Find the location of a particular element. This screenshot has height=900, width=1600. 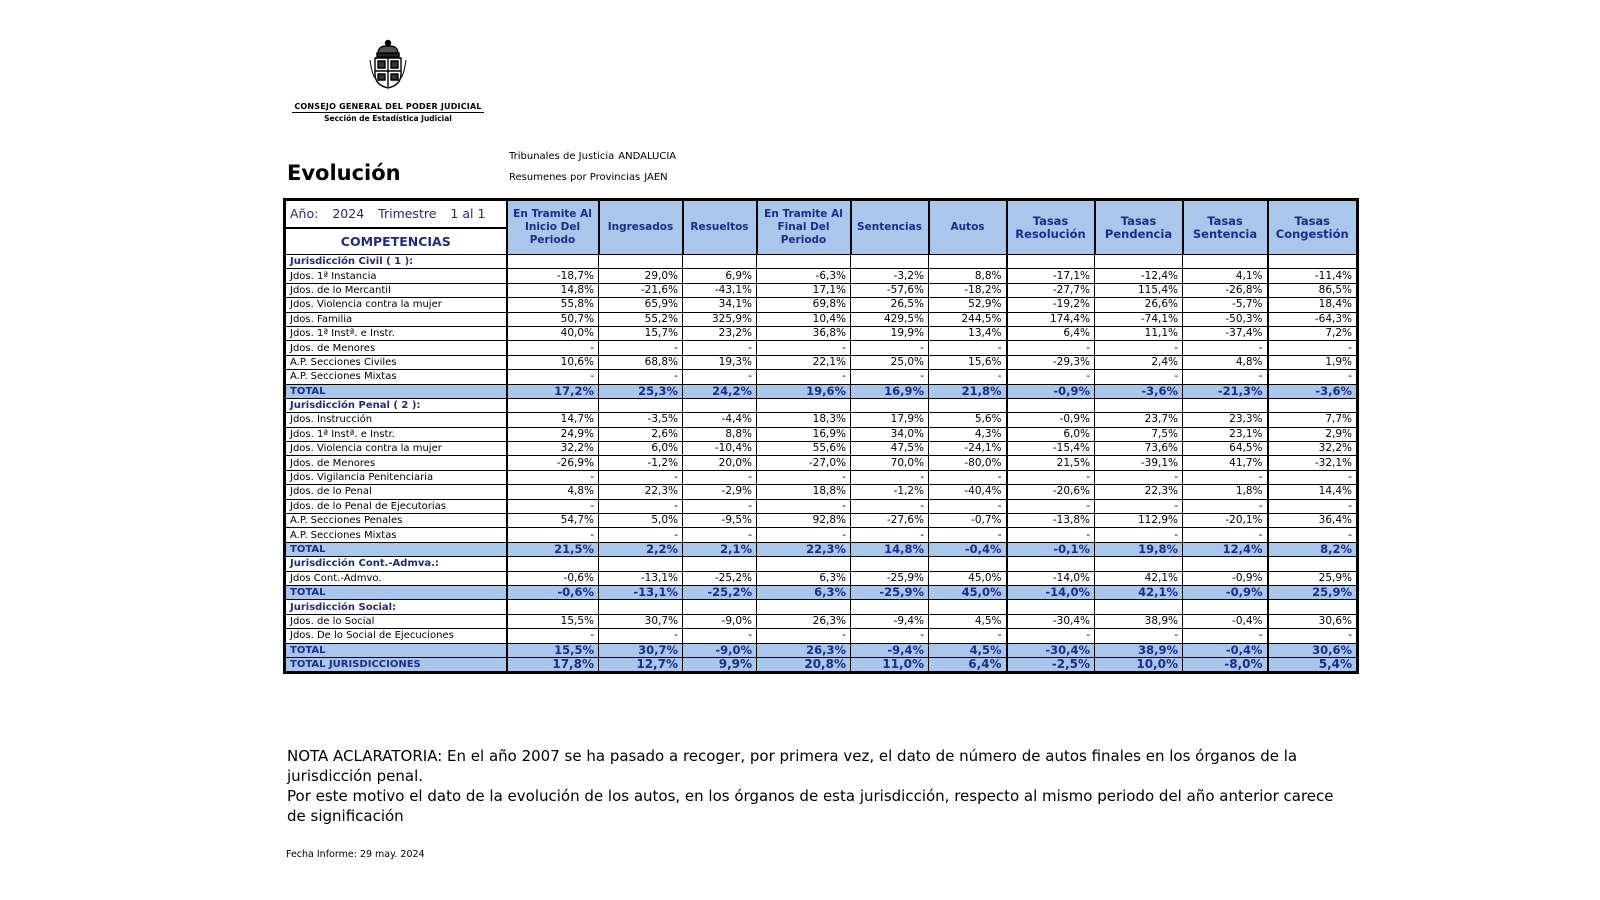

value-cell: -2,5% is located at coordinates (1050, 665).